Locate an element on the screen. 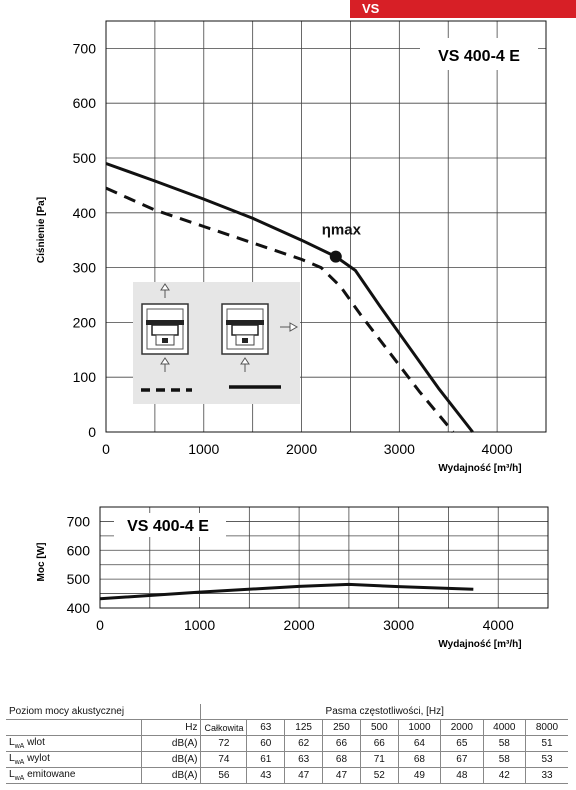 Image resolution: width=576 pixels, height=790 pixels. power-chart-title: VS 400-4 E is located at coordinates (168, 526).